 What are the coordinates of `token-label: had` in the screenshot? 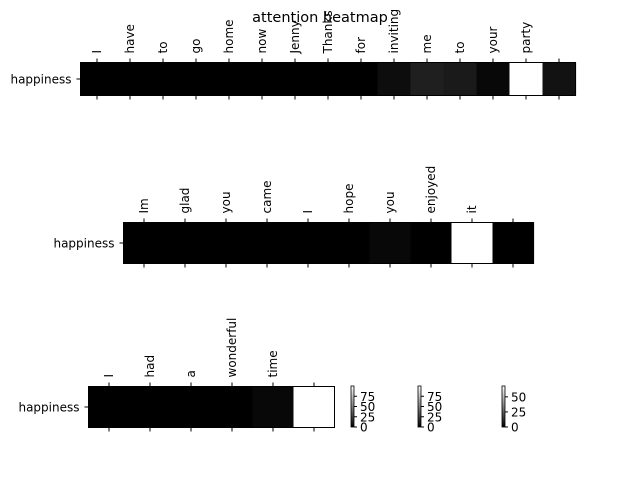 It's located at (150, 366).